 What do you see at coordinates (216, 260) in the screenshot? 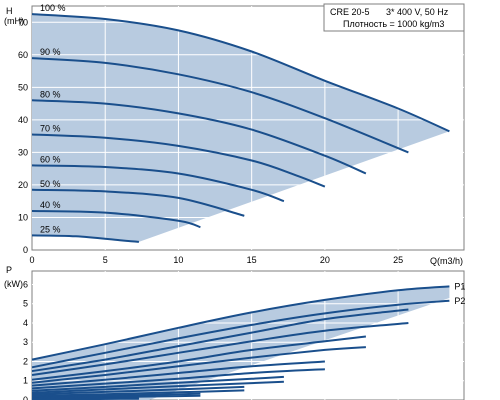
I see `head-x-tick-labels: 0 5 10 15 20 25` at bounding box center [216, 260].